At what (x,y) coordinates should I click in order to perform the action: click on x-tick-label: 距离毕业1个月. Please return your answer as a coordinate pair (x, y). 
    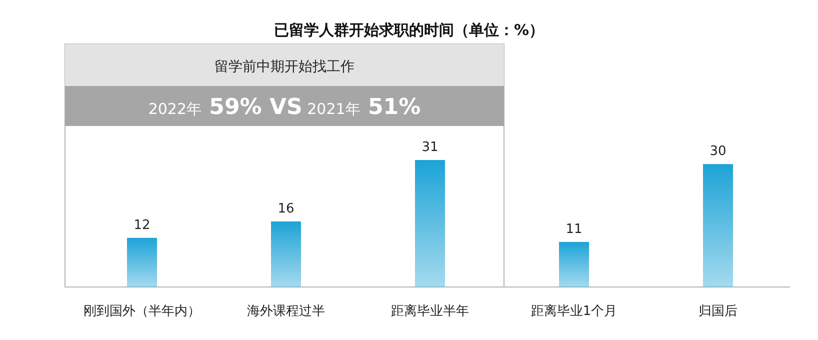
    Looking at the image, I should click on (574, 311).